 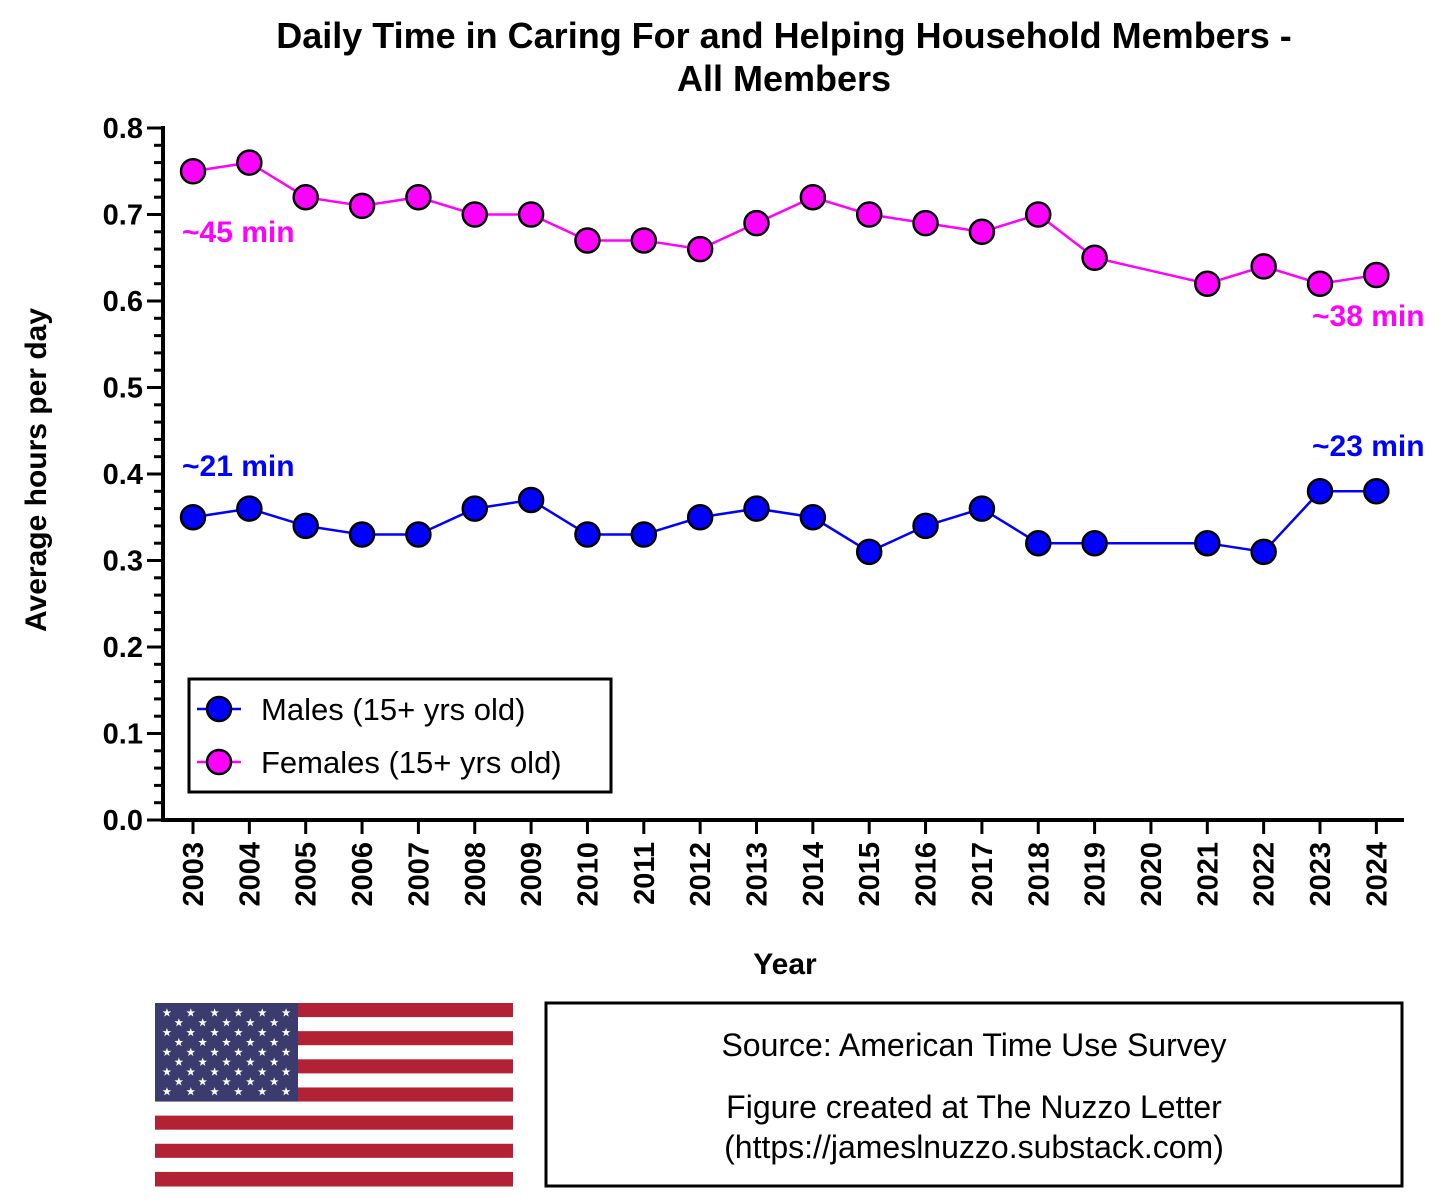 What do you see at coordinates (418, 197) in the screenshot?
I see `data-point-females-2007` at bounding box center [418, 197].